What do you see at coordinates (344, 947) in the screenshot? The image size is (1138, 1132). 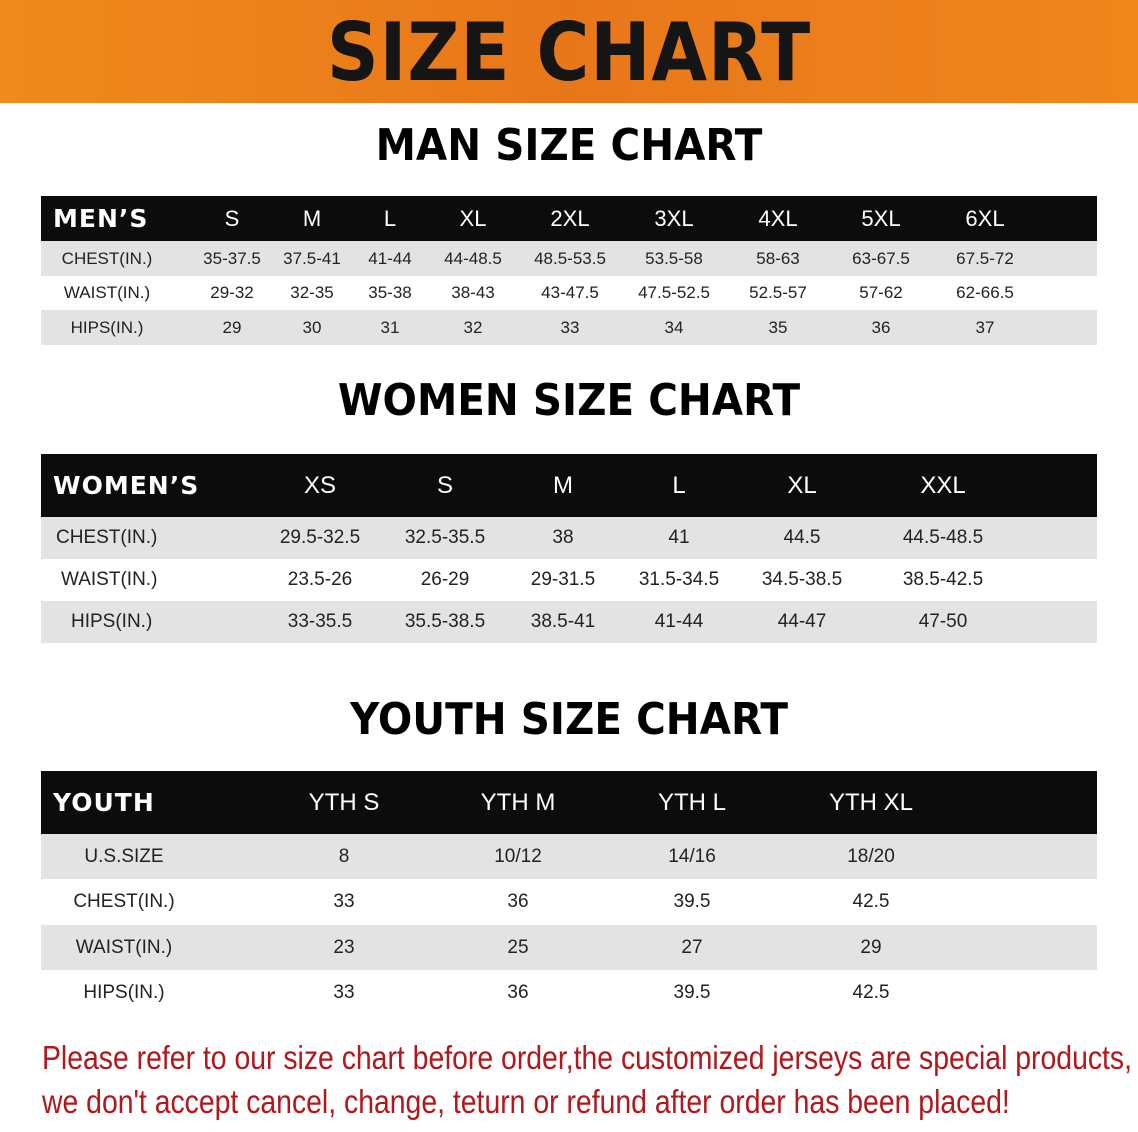 I see `table-cell: 23` at bounding box center [344, 947].